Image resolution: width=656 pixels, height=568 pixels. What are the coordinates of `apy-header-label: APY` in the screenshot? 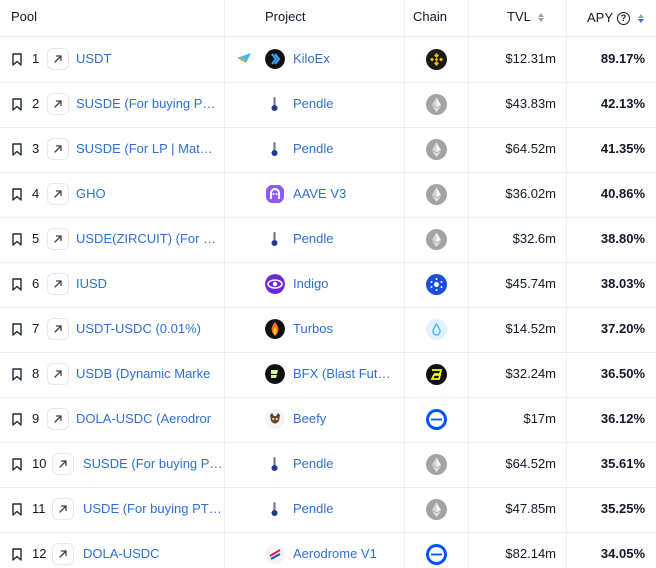 It's located at (599, 17).